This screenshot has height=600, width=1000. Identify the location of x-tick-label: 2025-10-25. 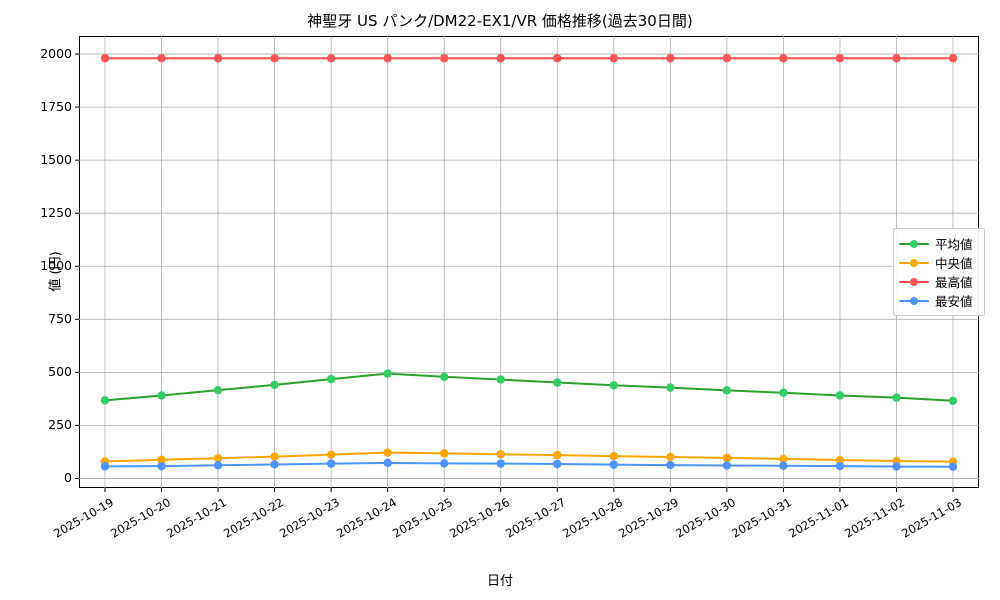
(423, 518).